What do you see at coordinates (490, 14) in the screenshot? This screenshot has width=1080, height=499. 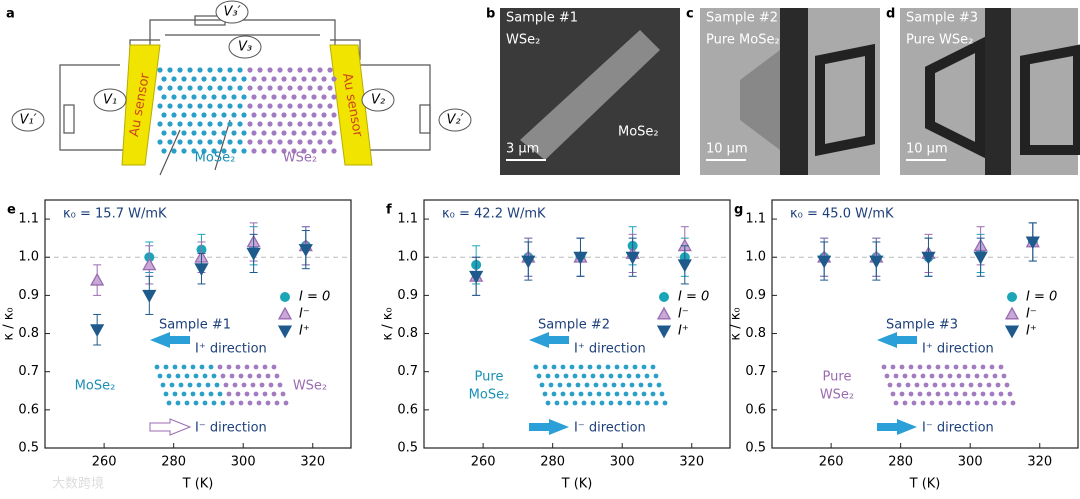 I see `panel-label: b` at bounding box center [490, 14].